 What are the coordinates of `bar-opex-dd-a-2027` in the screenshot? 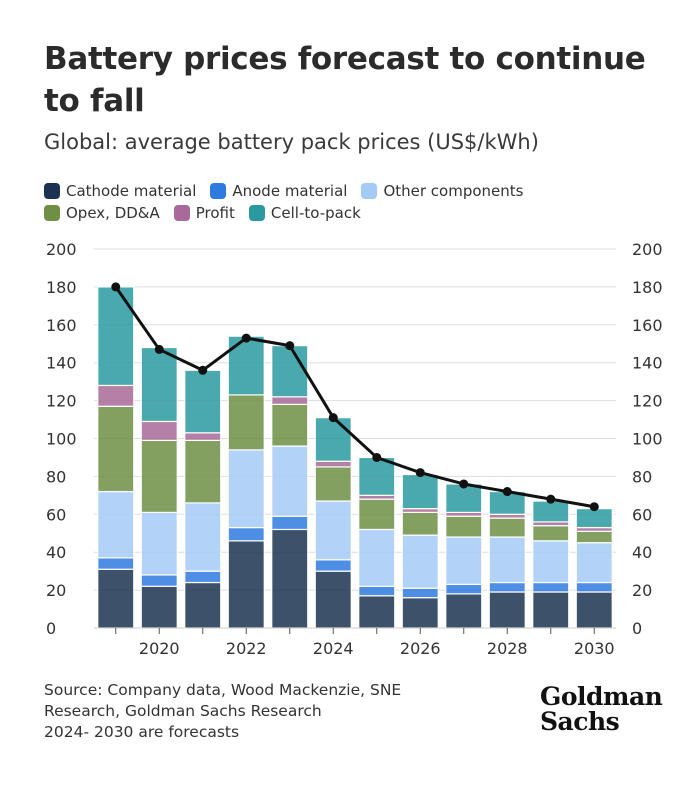 It's located at (464, 526).